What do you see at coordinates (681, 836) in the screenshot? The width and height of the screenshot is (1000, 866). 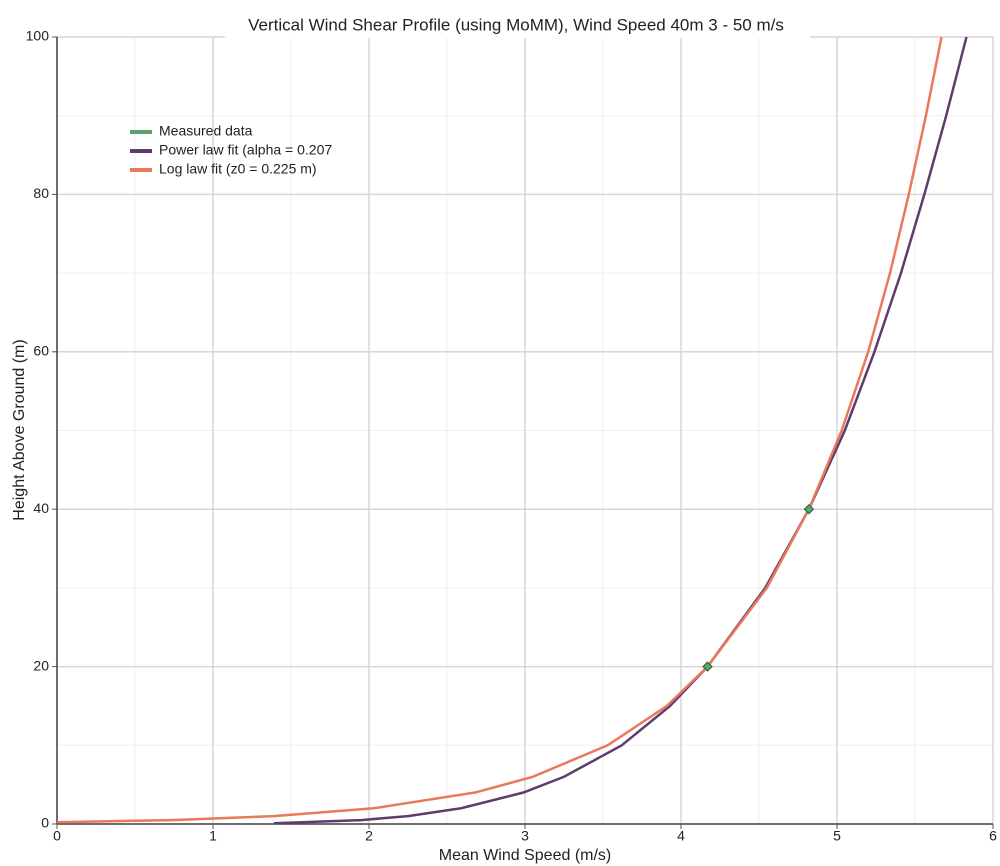 I see `x-tick-label: 4` at bounding box center [681, 836].